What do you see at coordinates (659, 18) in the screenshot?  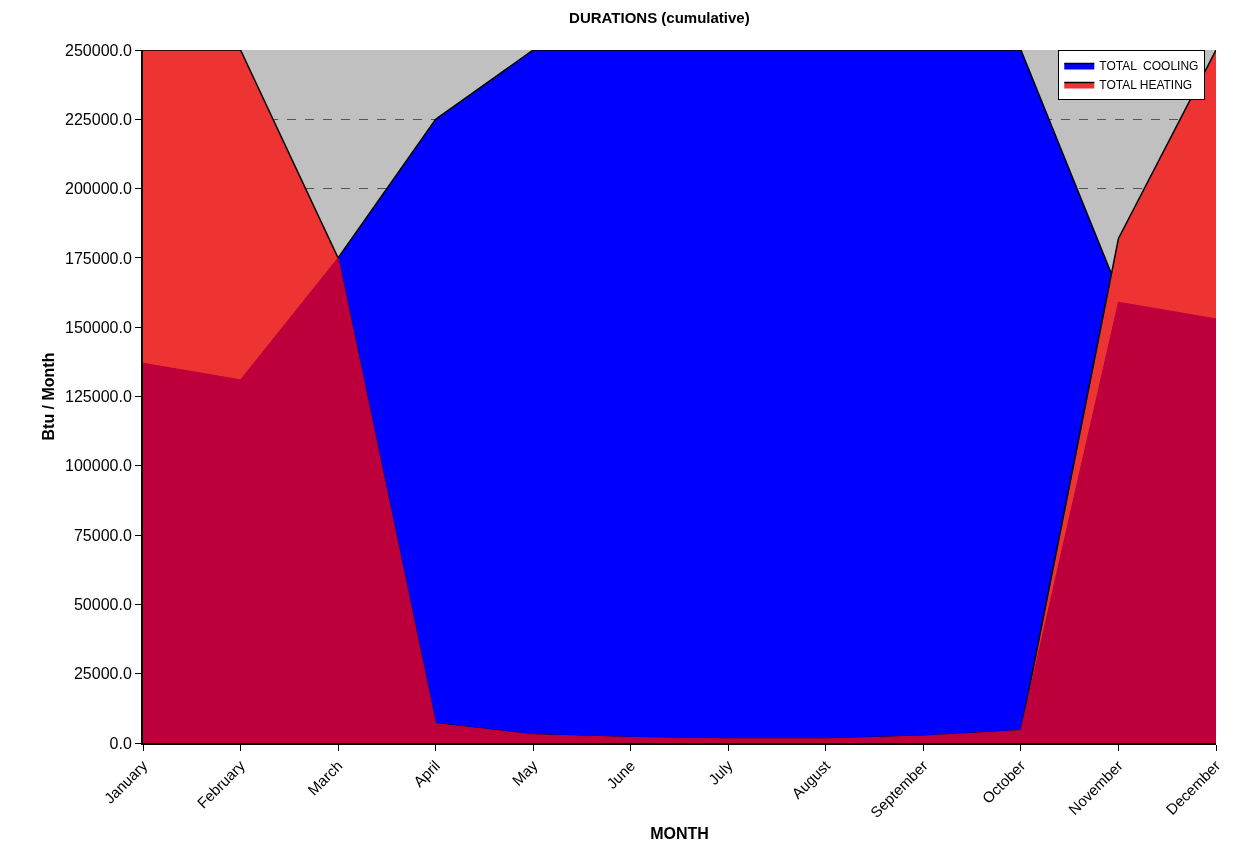 I see `chart-title: DURATIONS (cumulative)` at bounding box center [659, 18].